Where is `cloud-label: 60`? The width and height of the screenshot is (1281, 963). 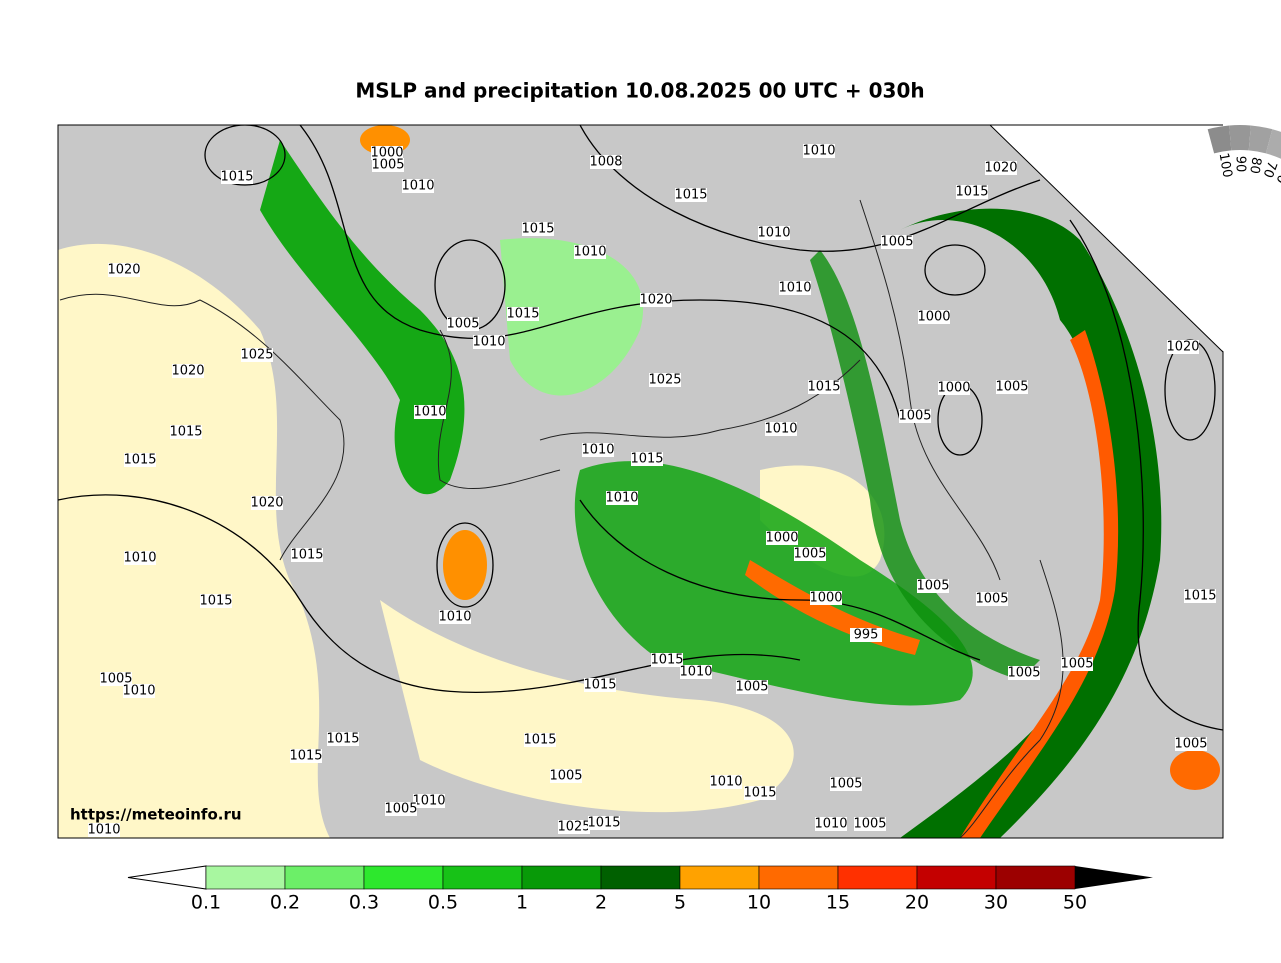 cloud-label: 60 is located at coordinates (1276, 176).